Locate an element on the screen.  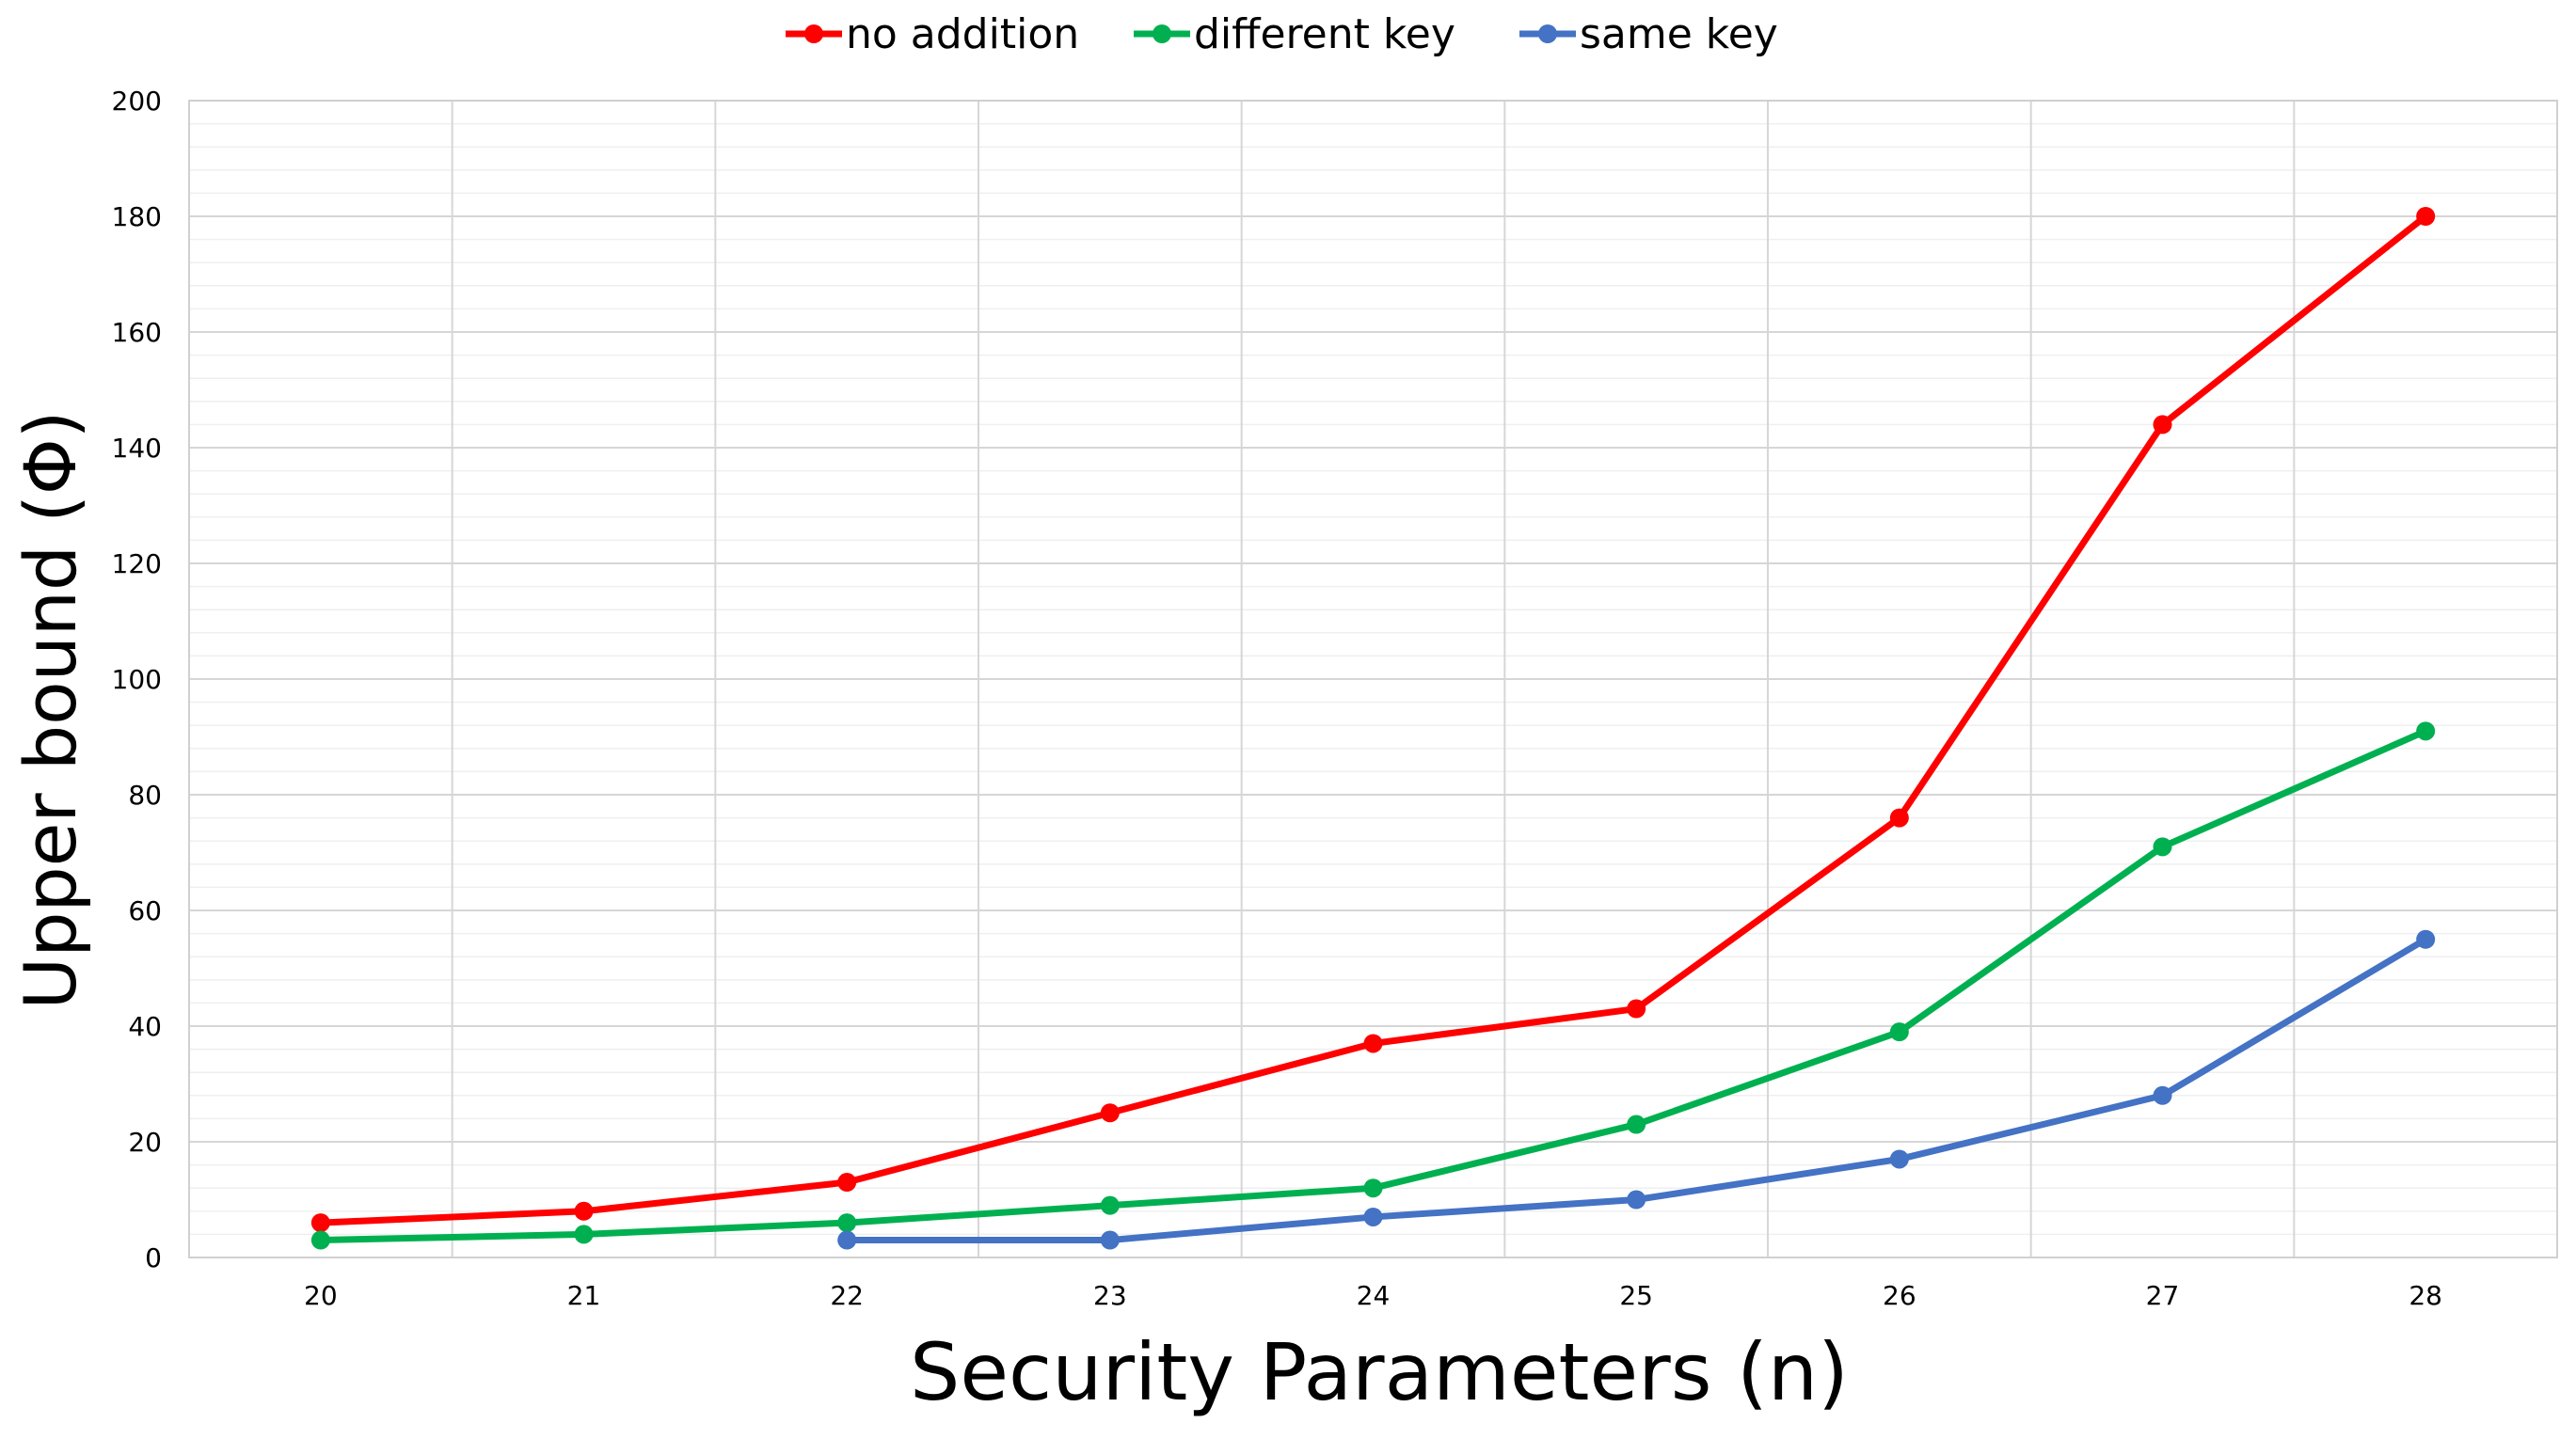
legend-label: same key is located at coordinates (1679, 34).